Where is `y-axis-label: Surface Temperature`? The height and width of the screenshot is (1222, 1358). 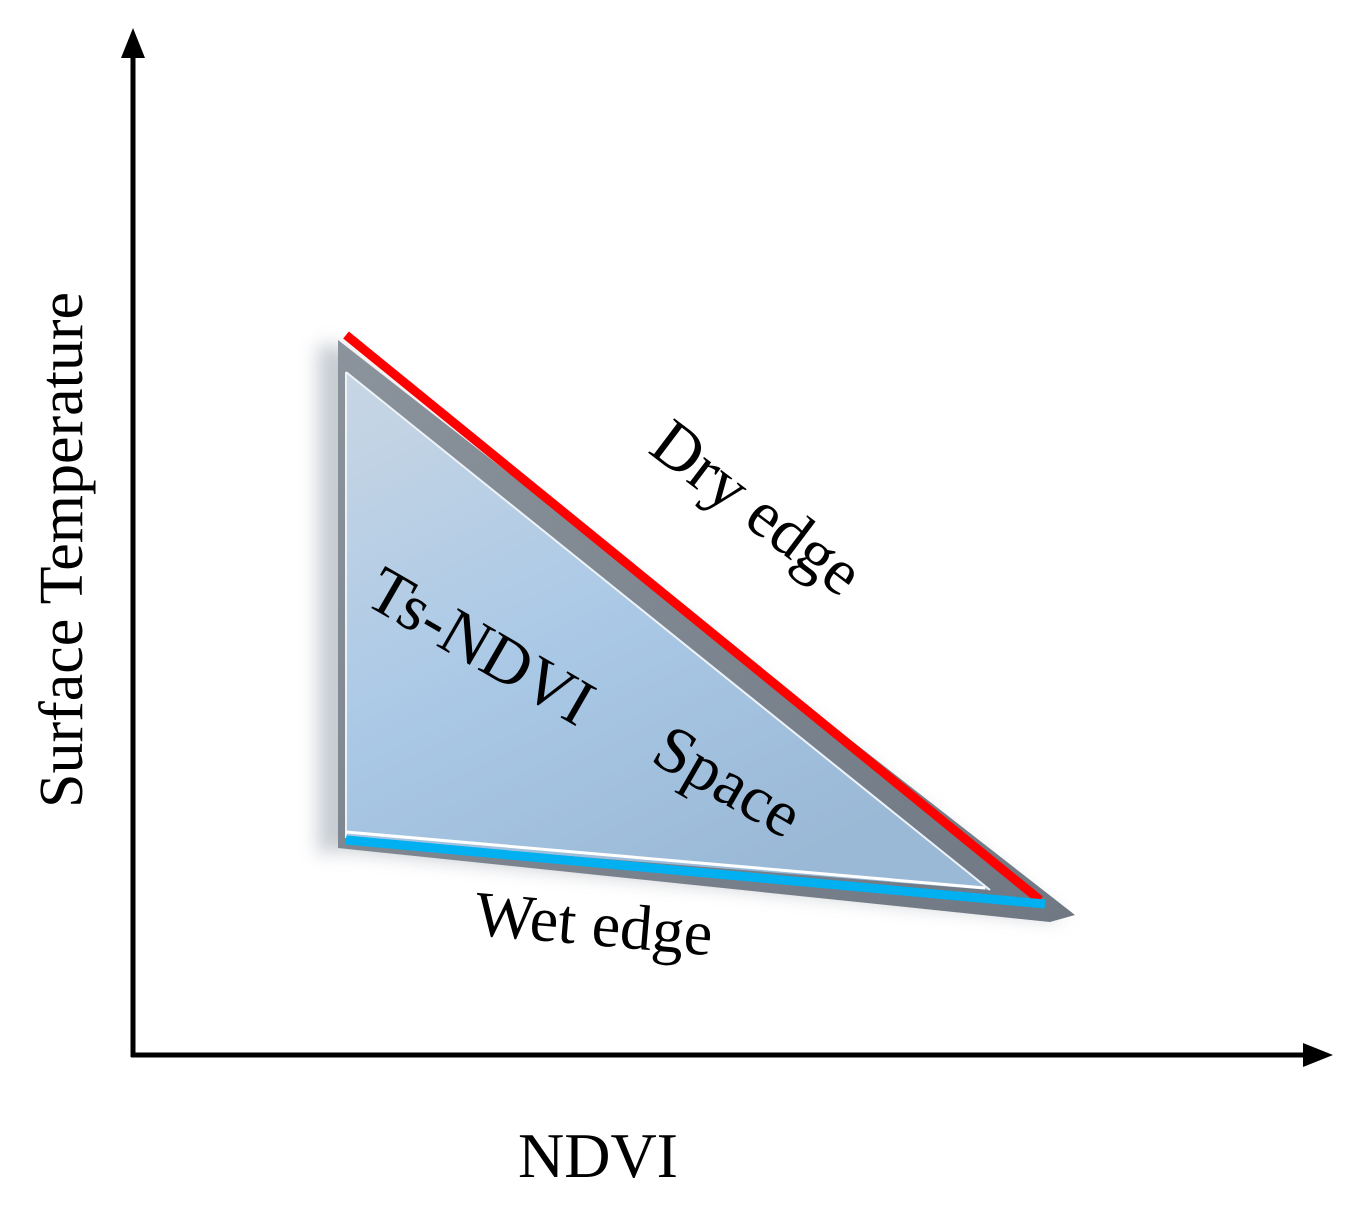 y-axis-label: Surface Temperature is located at coordinates (62, 550).